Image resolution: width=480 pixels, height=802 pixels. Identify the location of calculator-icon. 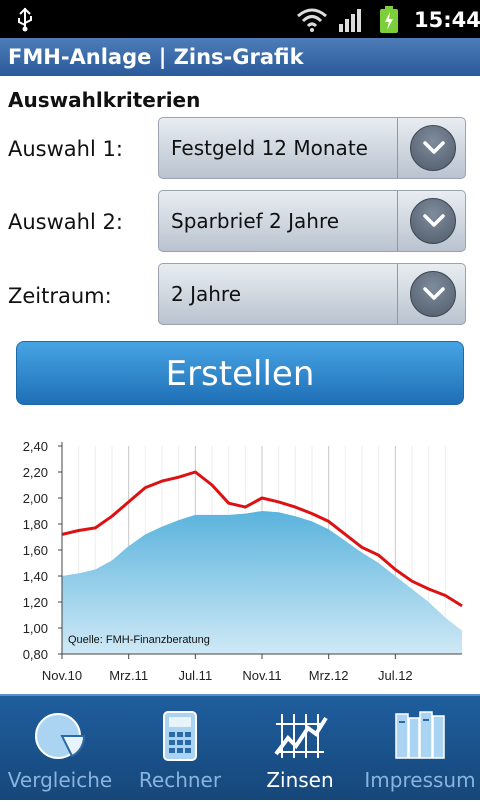
(180, 736).